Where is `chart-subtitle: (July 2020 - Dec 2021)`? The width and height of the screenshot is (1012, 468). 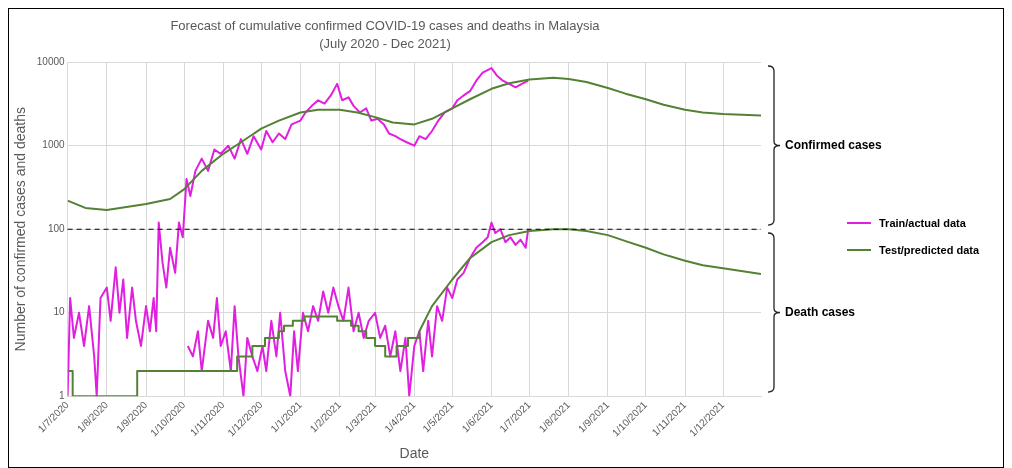
chart-subtitle: (July 2020 - Dec 2021) is located at coordinates (385, 43).